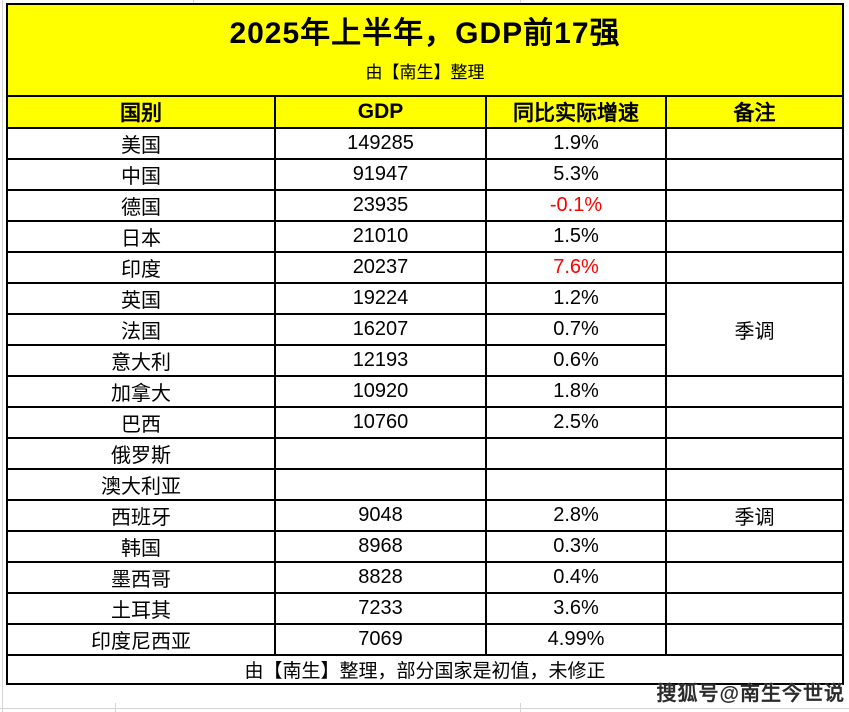 This screenshot has height=712, width=849. I want to click on cell-country: 加拿大, so click(141, 391).